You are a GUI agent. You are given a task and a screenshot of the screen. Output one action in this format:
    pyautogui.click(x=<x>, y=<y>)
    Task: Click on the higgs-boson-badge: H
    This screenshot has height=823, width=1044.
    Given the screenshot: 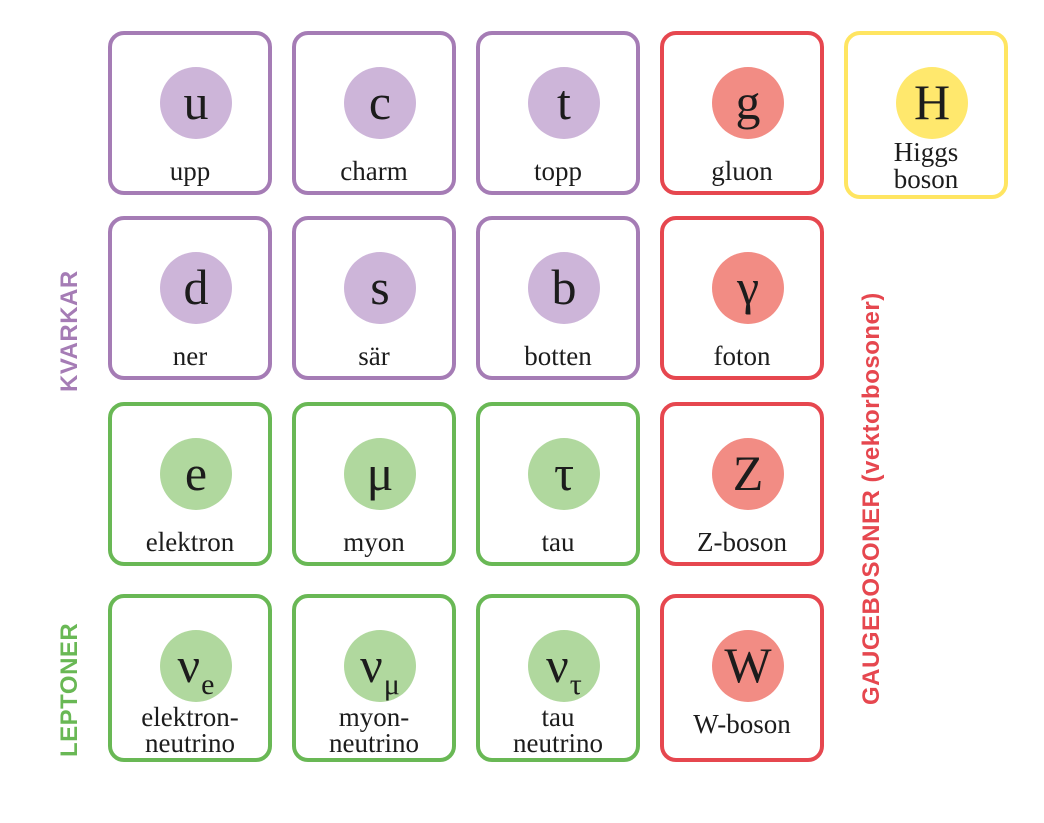 What is the action you would take?
    pyautogui.click(x=932, y=103)
    